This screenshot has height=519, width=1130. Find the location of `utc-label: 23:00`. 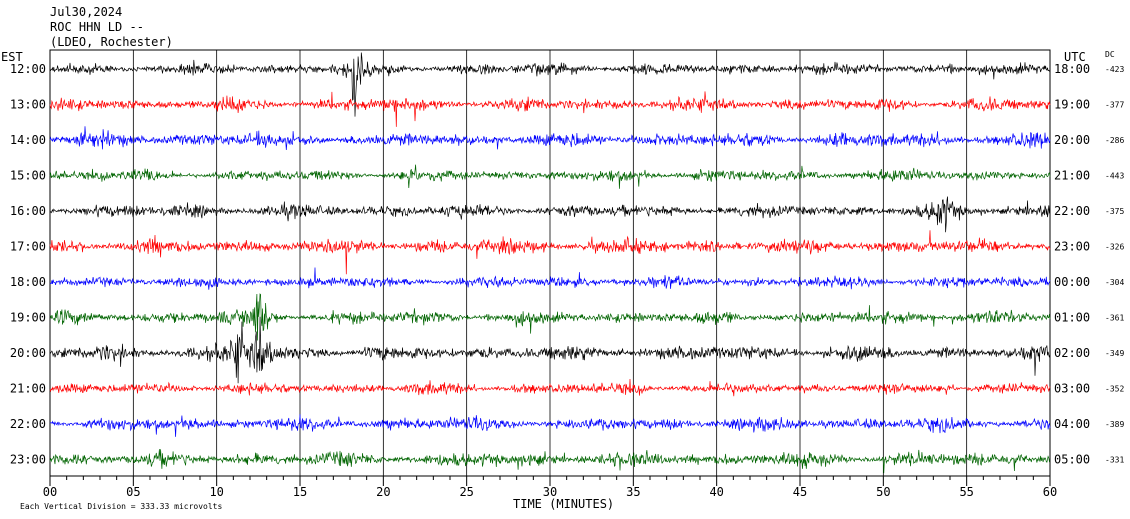

utc-label: 23:00 is located at coordinates (1072, 247).